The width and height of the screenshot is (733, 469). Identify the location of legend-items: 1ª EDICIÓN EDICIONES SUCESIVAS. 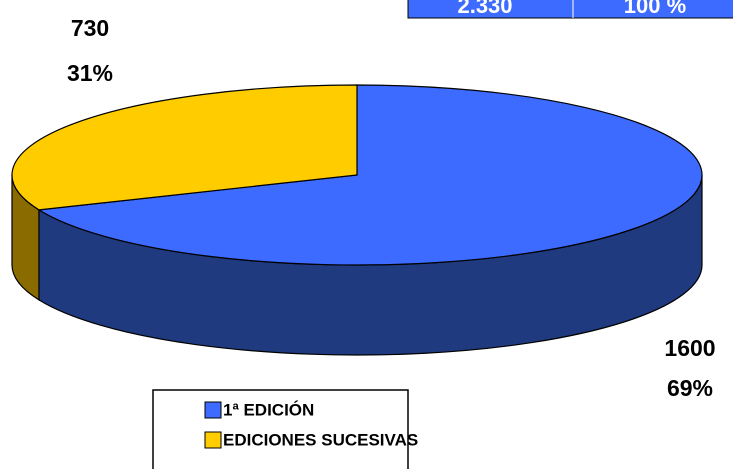
(311, 424).